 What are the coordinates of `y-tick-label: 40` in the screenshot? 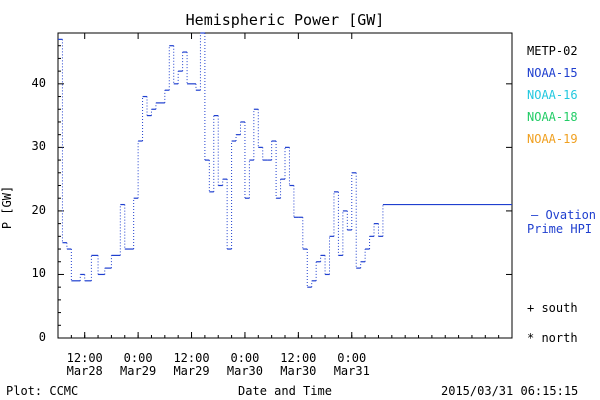 It's located at (38, 82).